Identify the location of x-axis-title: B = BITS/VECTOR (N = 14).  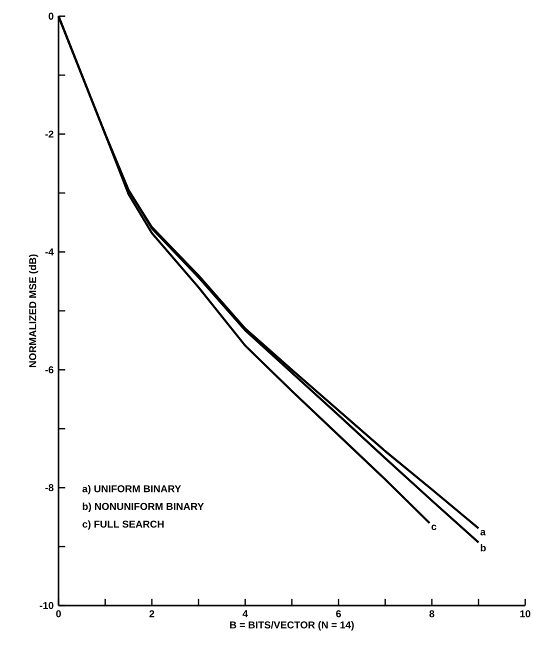
(292, 625).